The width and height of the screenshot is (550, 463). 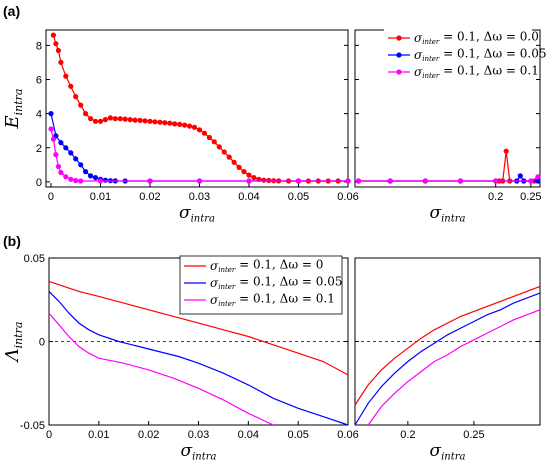 What do you see at coordinates (476, 38) in the screenshot?
I see `legend-entry: σinter = 0.1, Δω = 0.0` at bounding box center [476, 38].